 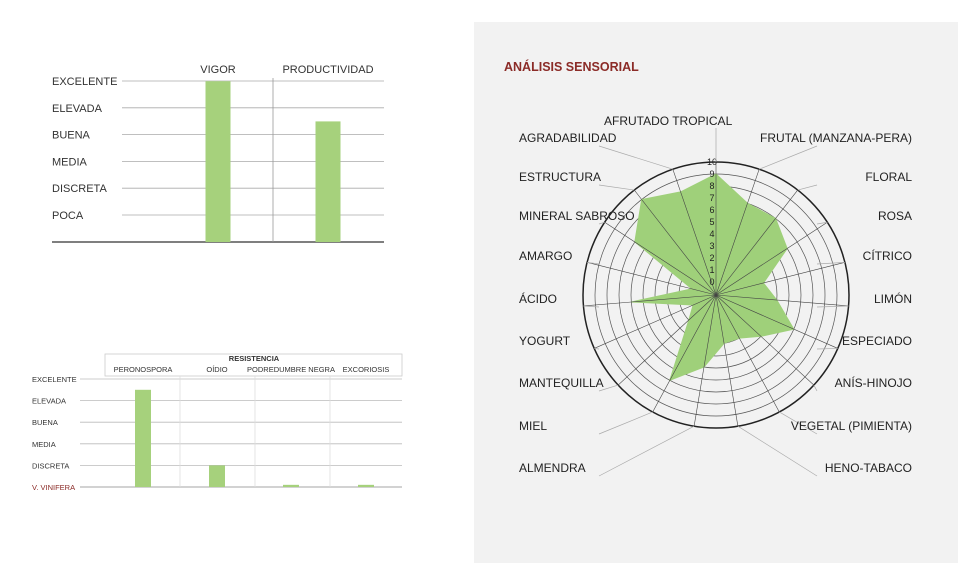 I want to click on radar-label-almendra: ALMENDRA, so click(x=552, y=468).